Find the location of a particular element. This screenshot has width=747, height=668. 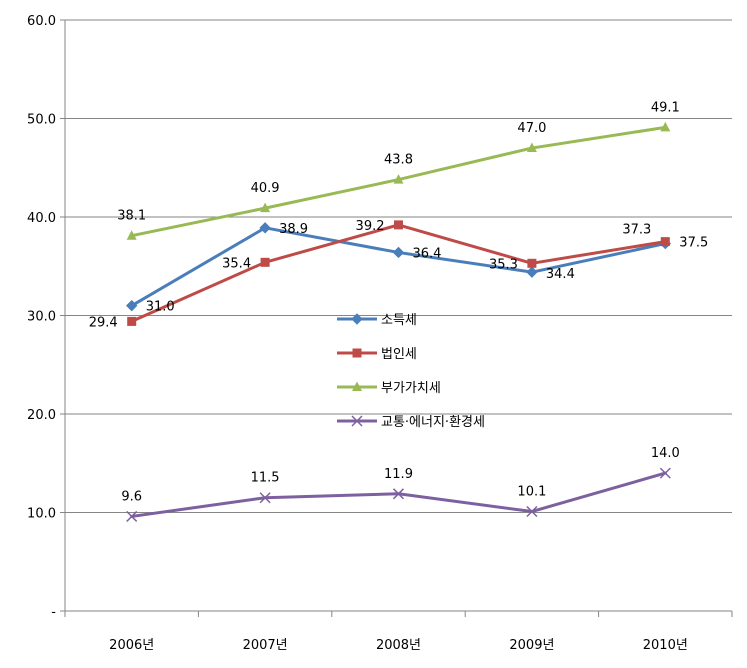

data-label: 29.4 is located at coordinates (103, 322).